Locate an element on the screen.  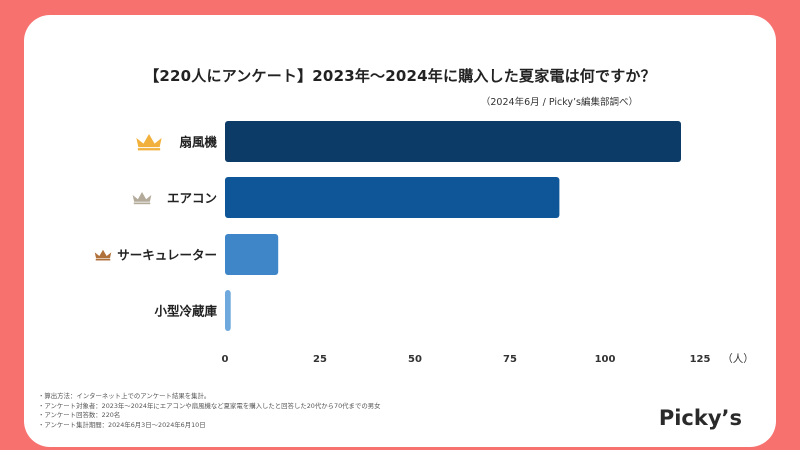
x-tick-label-25: 25 is located at coordinates (320, 359).